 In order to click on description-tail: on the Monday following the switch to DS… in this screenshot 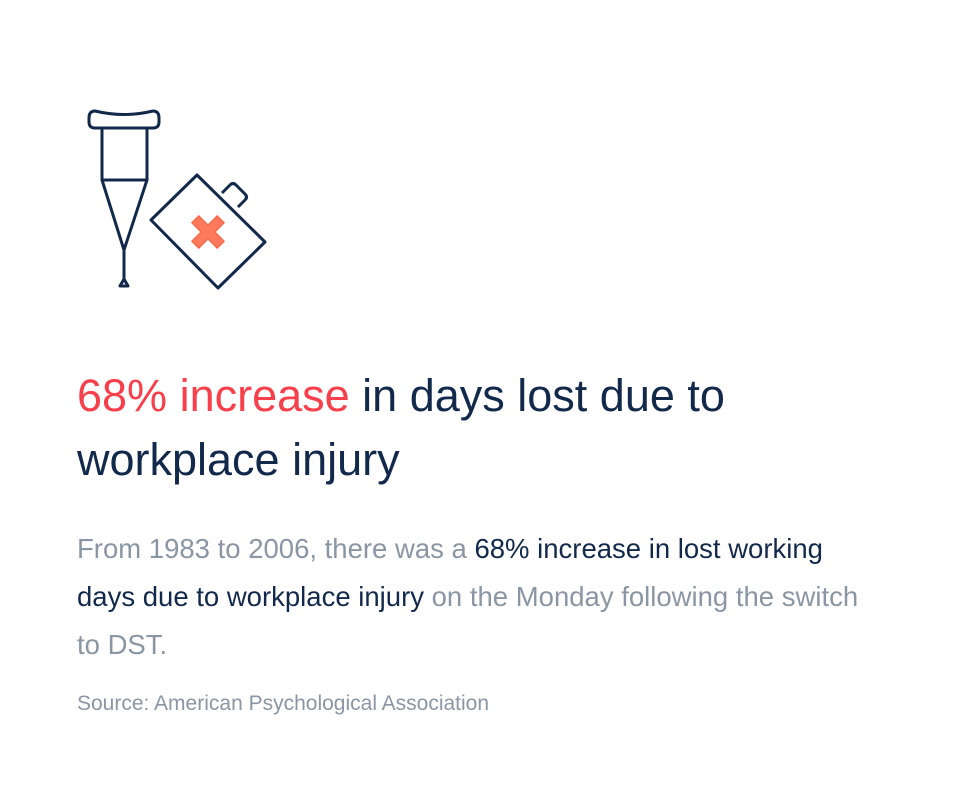, I will do `click(468, 620)`.